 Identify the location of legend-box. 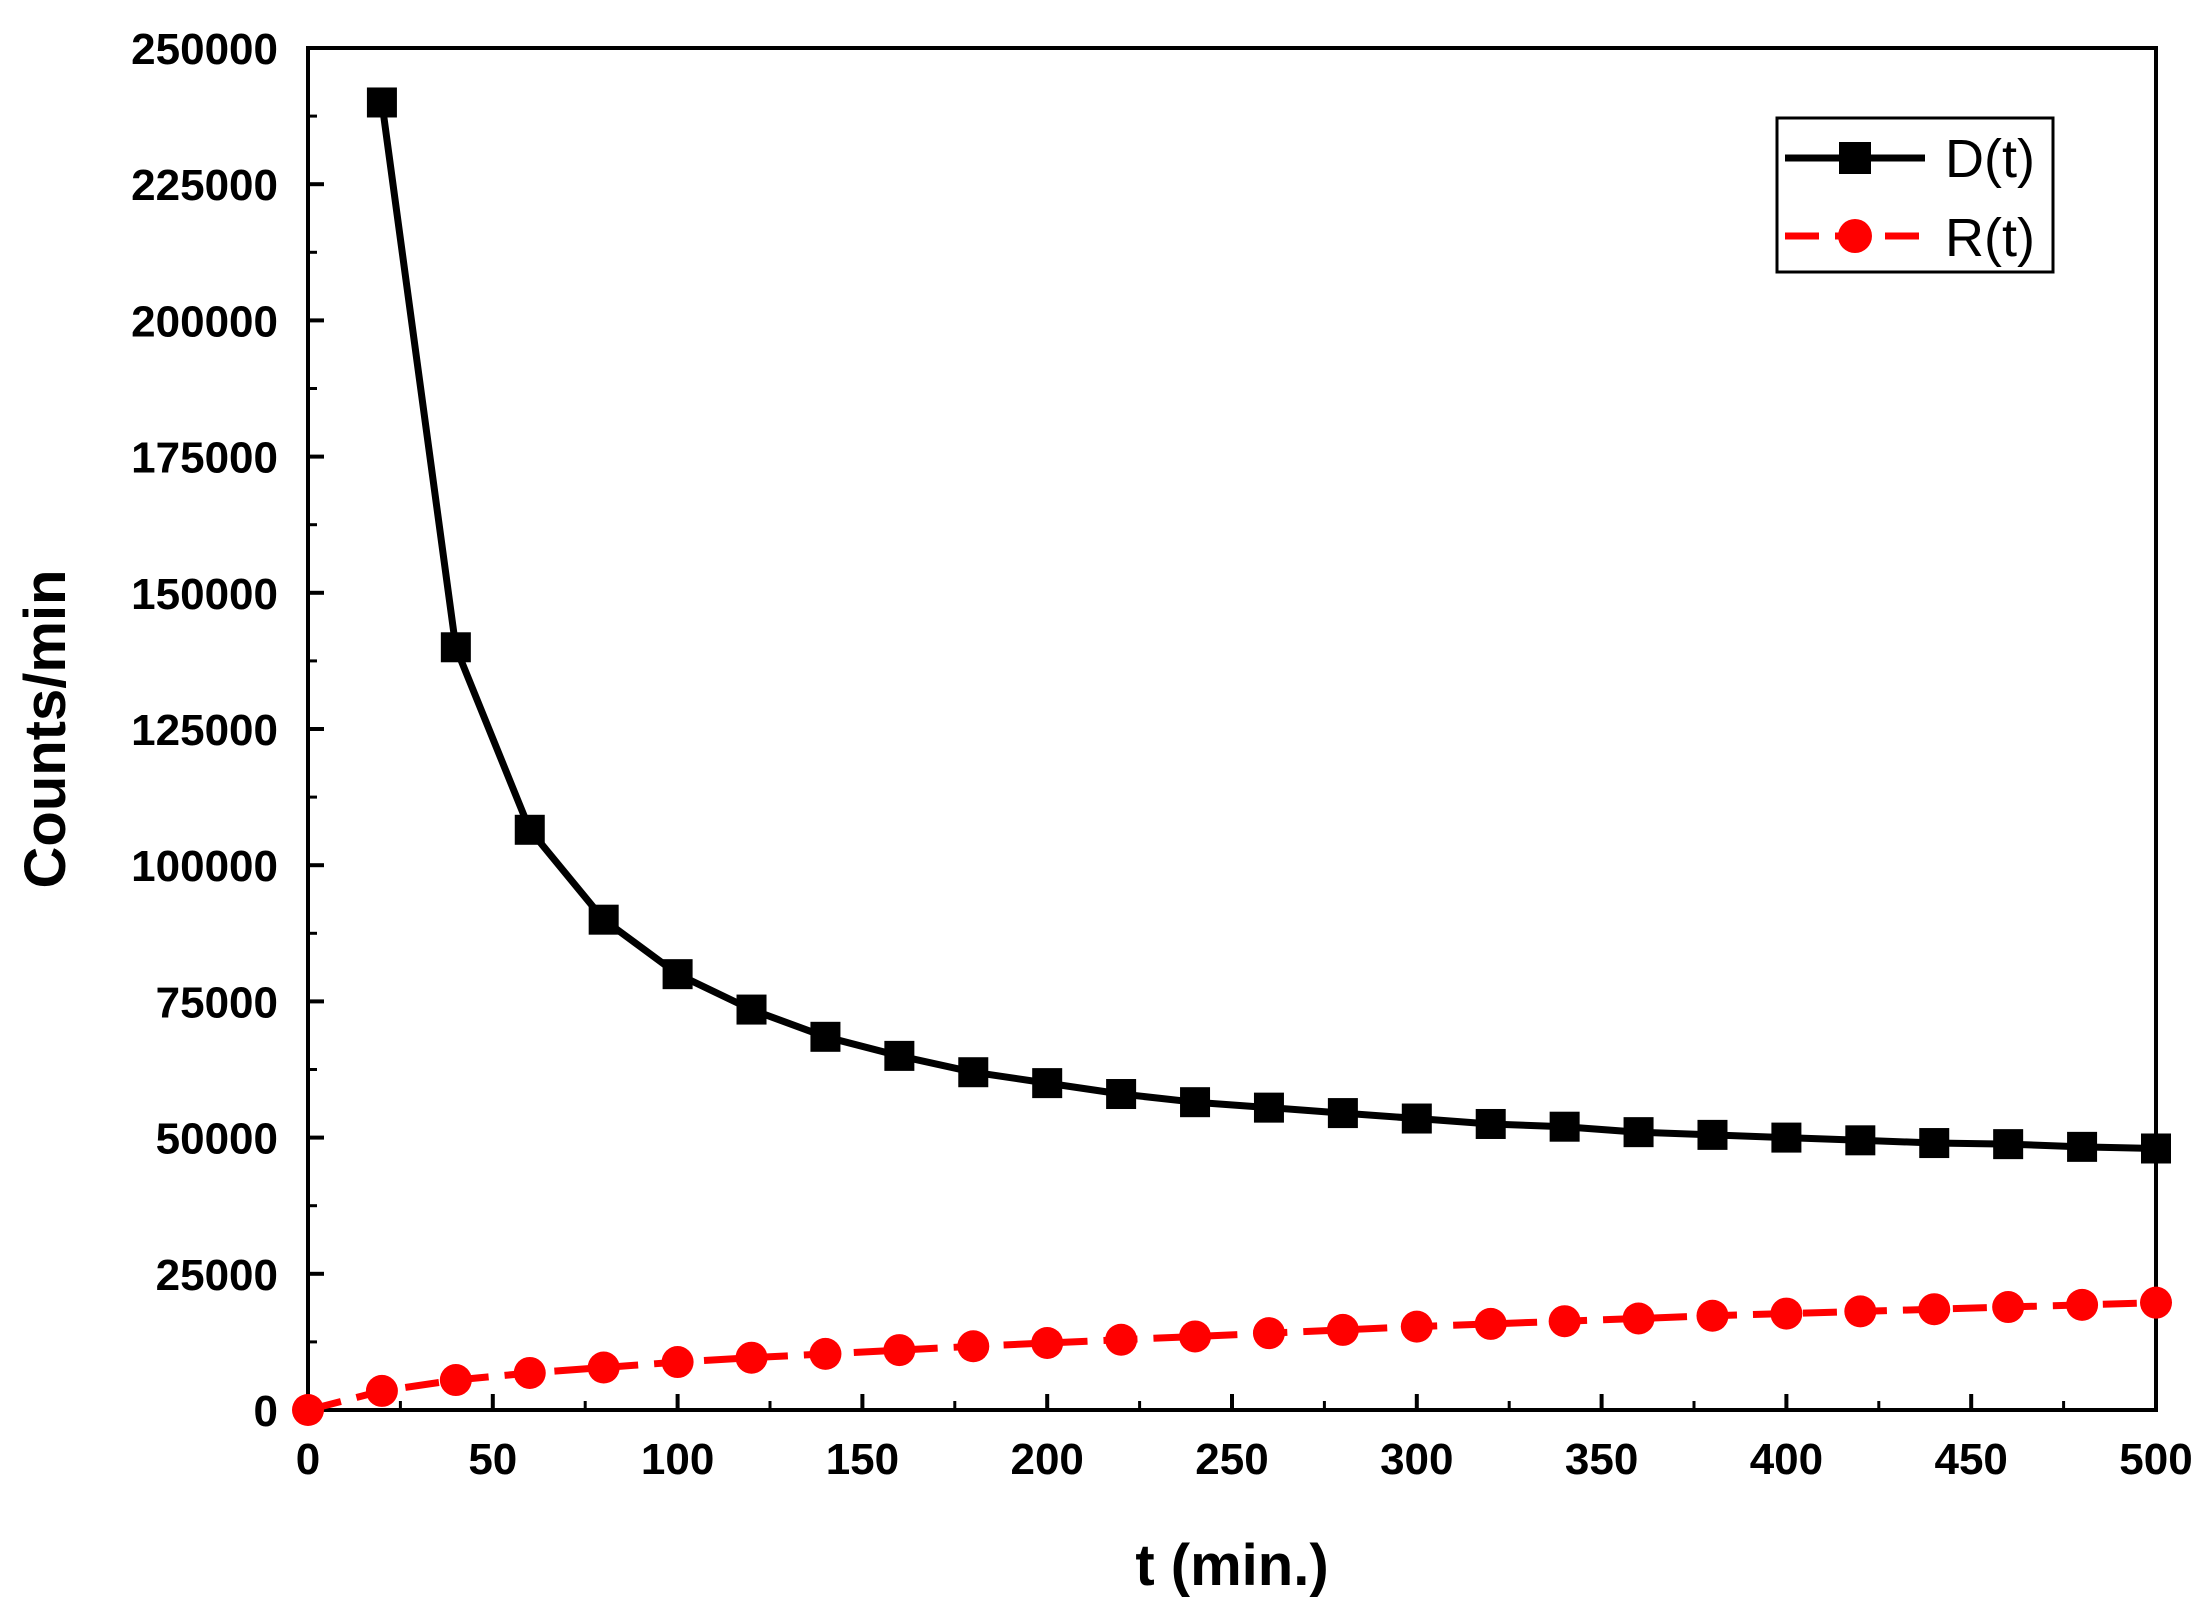
(1915, 195).